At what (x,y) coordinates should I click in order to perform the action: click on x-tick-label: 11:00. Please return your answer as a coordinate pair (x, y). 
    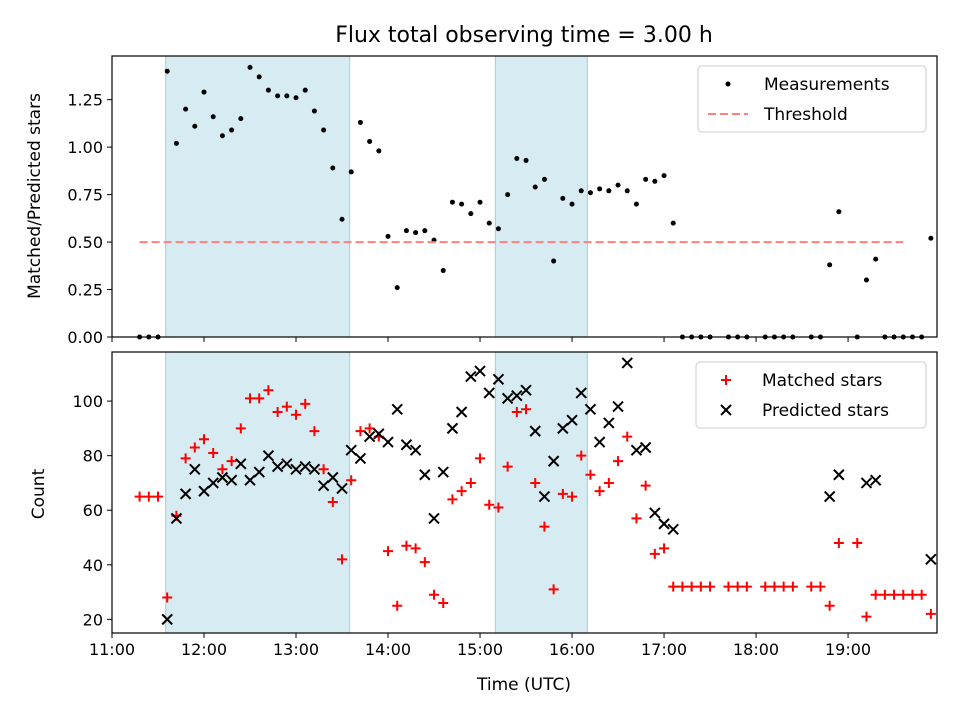
    Looking at the image, I should click on (112, 649).